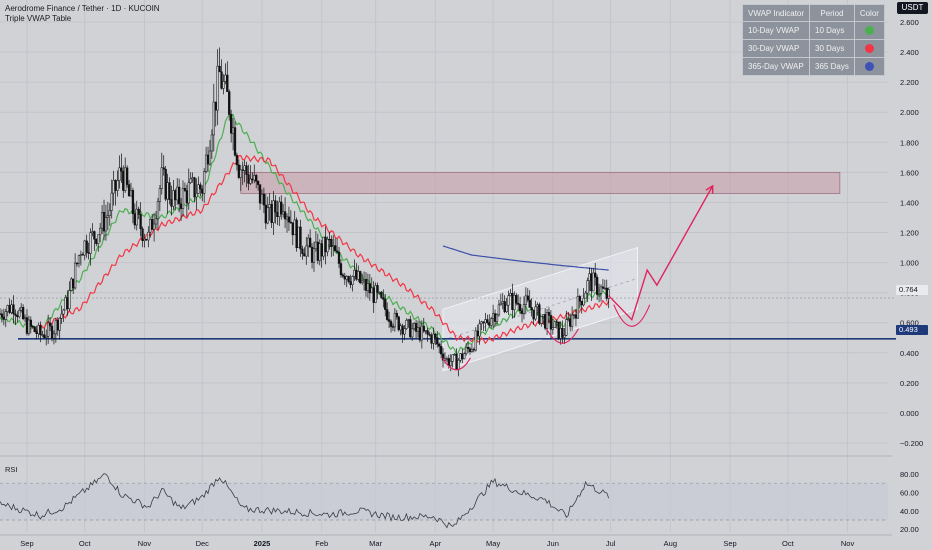  Describe the element at coordinates (448, 318) in the screenshot. I see `support-line-layer` at that location.